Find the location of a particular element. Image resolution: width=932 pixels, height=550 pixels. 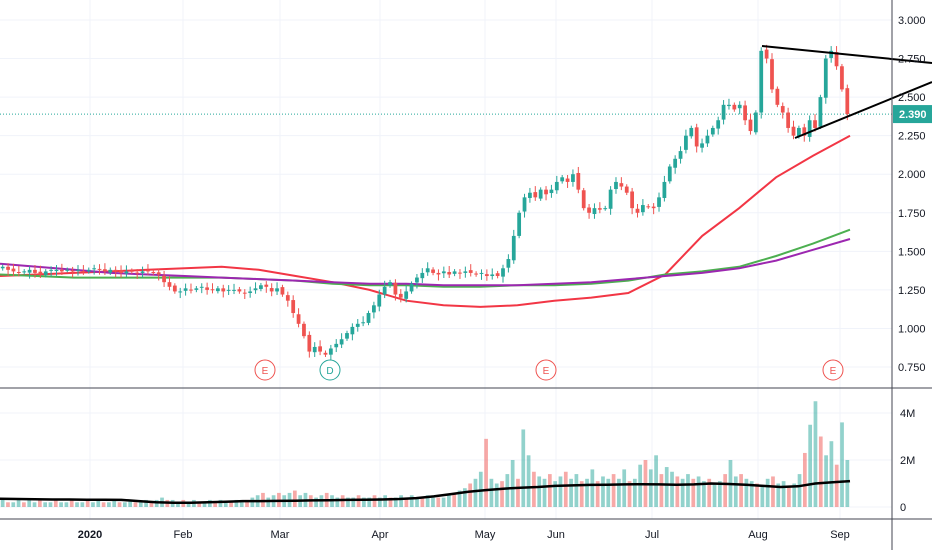

time-tick-label: May is located at coordinates (485, 535).